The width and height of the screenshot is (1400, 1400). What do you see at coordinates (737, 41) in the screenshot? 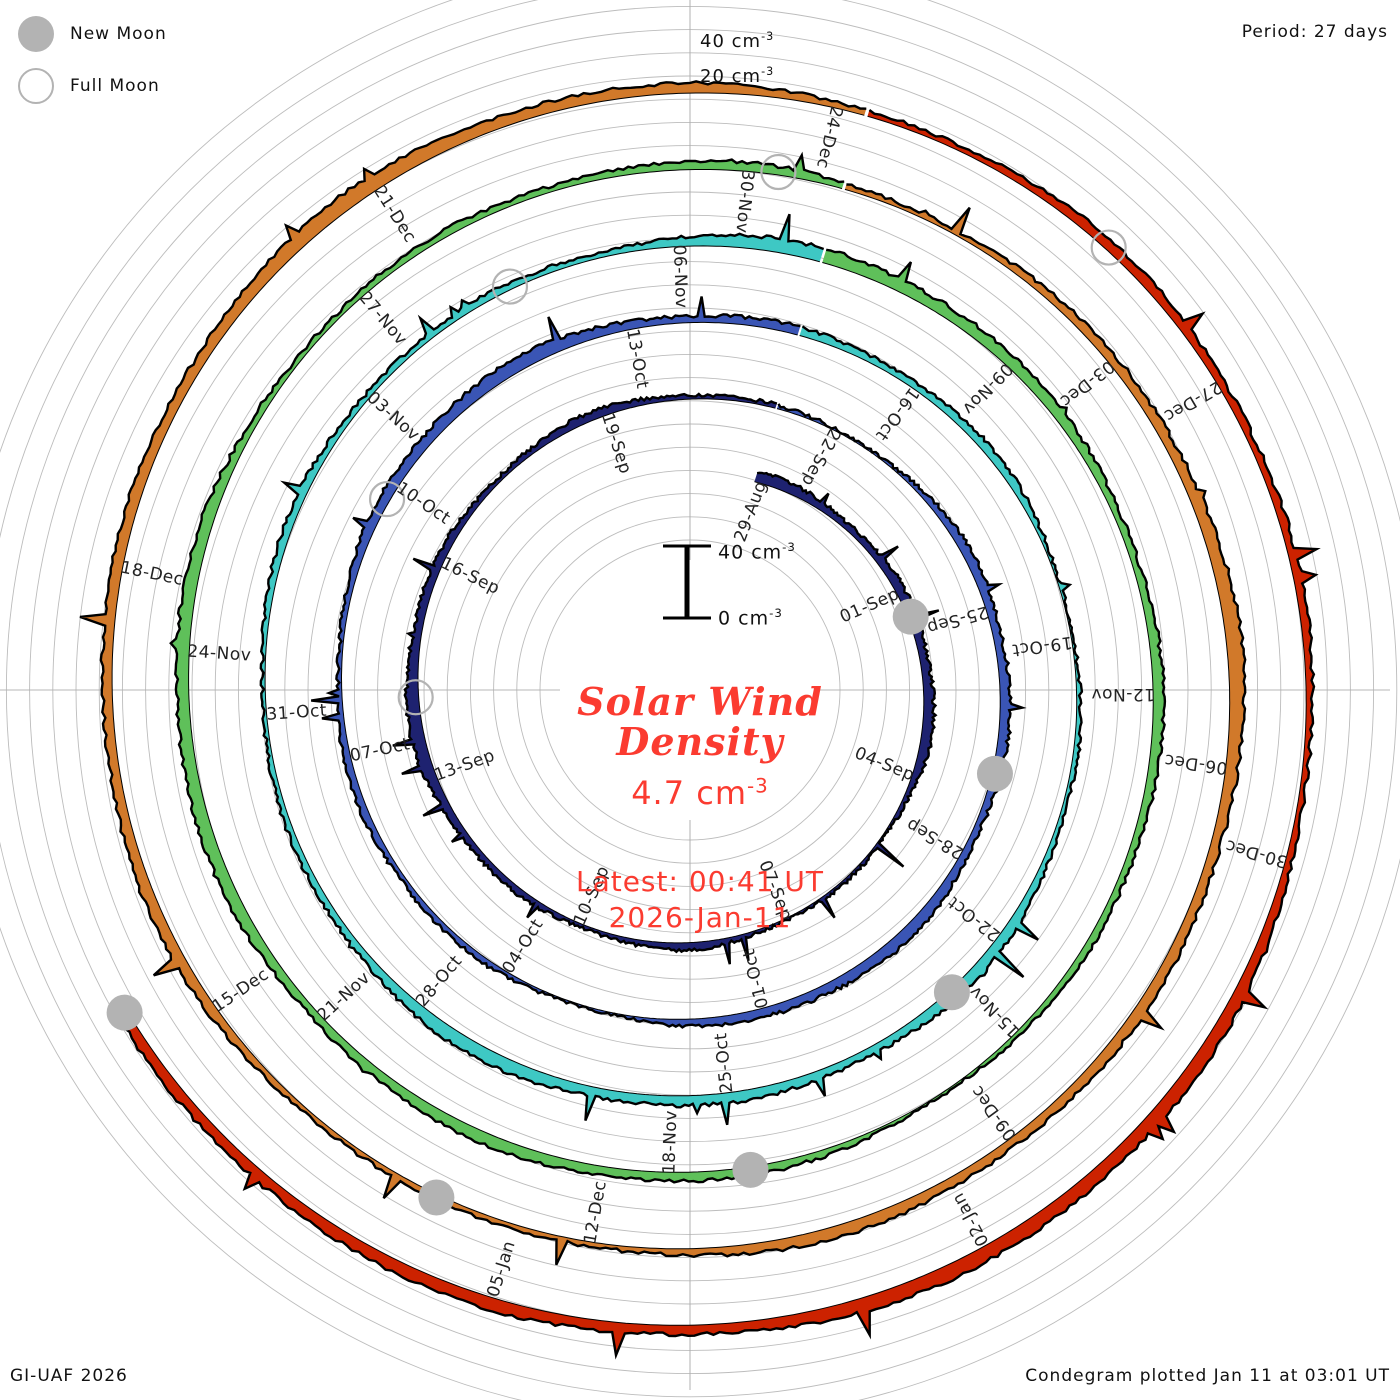
I see `radial-tick-40: 40 cm-3` at bounding box center [737, 41].